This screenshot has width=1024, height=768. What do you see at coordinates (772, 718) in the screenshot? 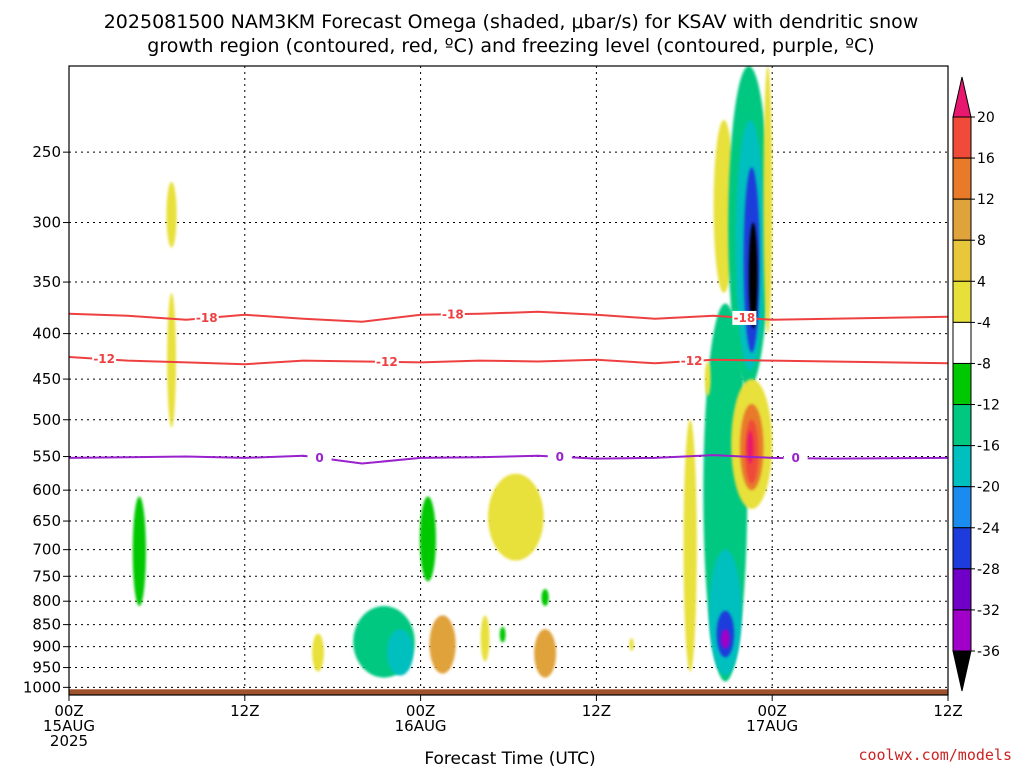
I see `x-tick-label-4: 00Z 17AUG` at bounding box center [772, 718].